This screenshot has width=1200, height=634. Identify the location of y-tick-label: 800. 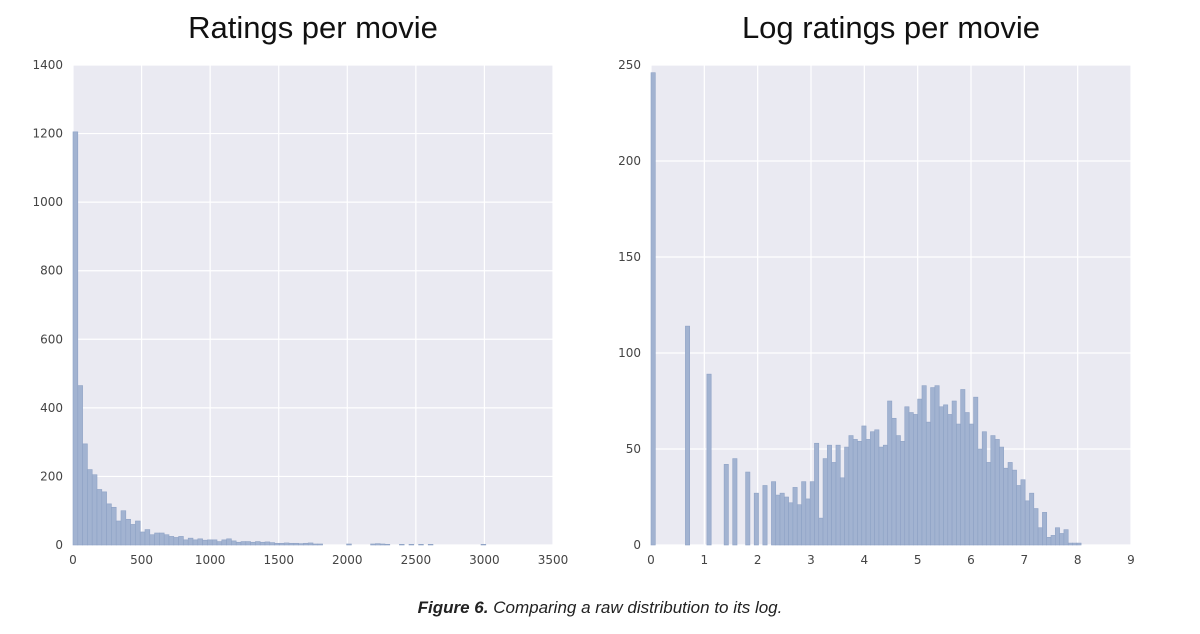
(51, 271).